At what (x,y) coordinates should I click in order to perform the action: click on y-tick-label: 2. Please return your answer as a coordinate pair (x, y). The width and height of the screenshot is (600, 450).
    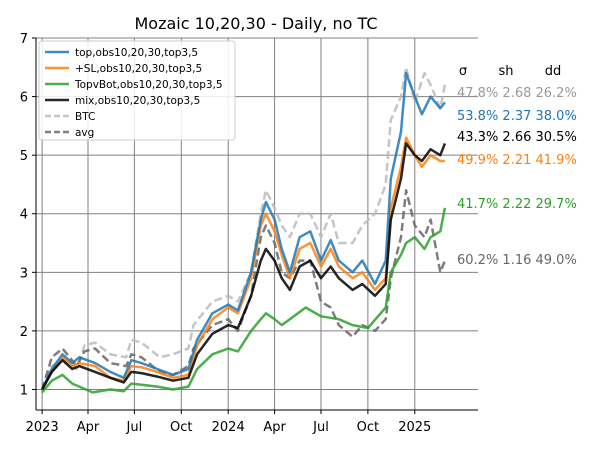
    Looking at the image, I should click on (24, 332).